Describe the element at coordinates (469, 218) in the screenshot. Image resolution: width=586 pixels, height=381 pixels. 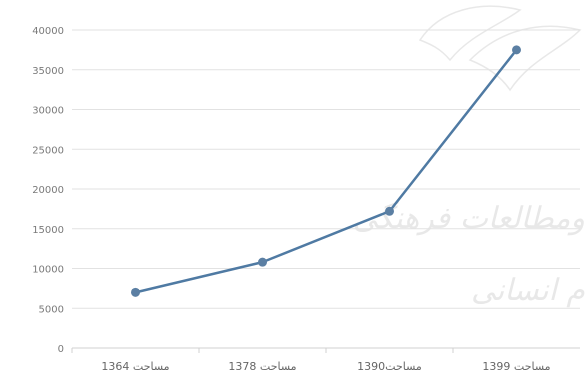
I see `watermark-text-1: ومطالعات فرهنگی` at that location.